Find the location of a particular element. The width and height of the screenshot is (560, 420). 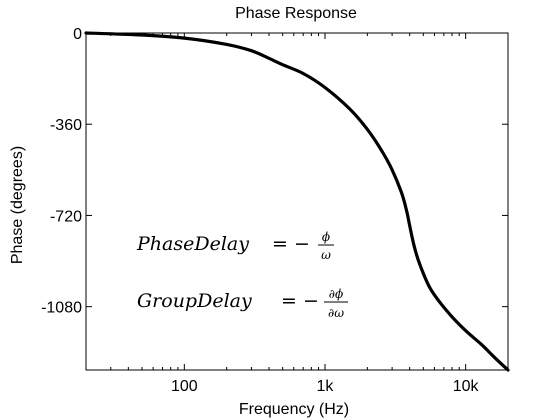

y-tick-label: 0 is located at coordinates (77, 34).